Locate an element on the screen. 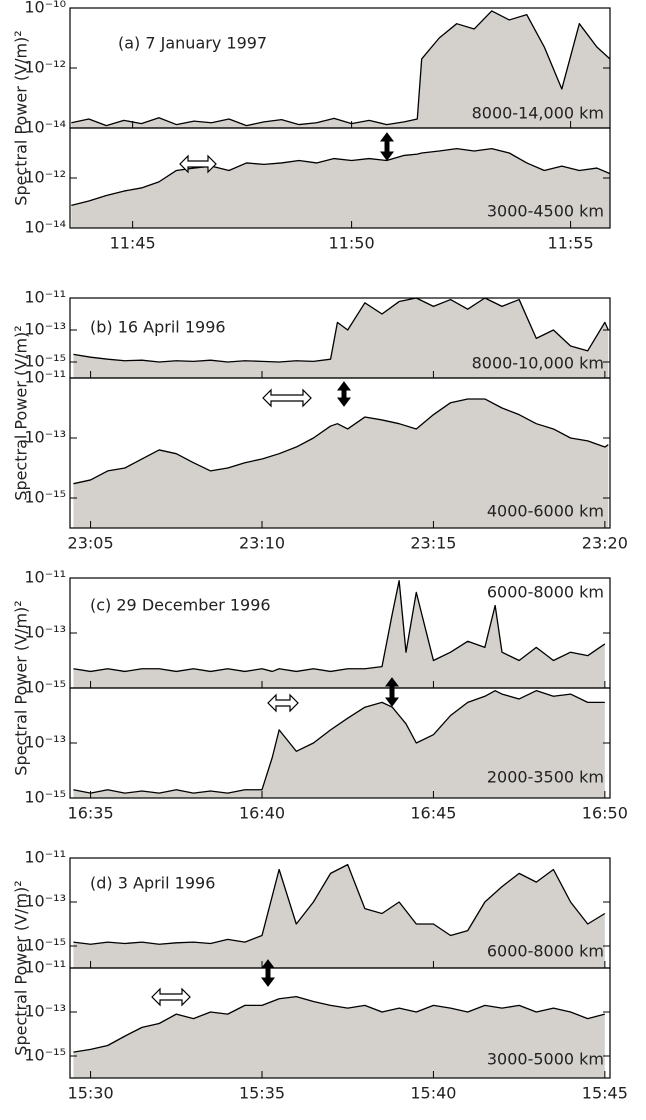 This screenshot has height=1120, width=646. y-tick-label: 10⁻¹⁰ is located at coordinates (45, 8).